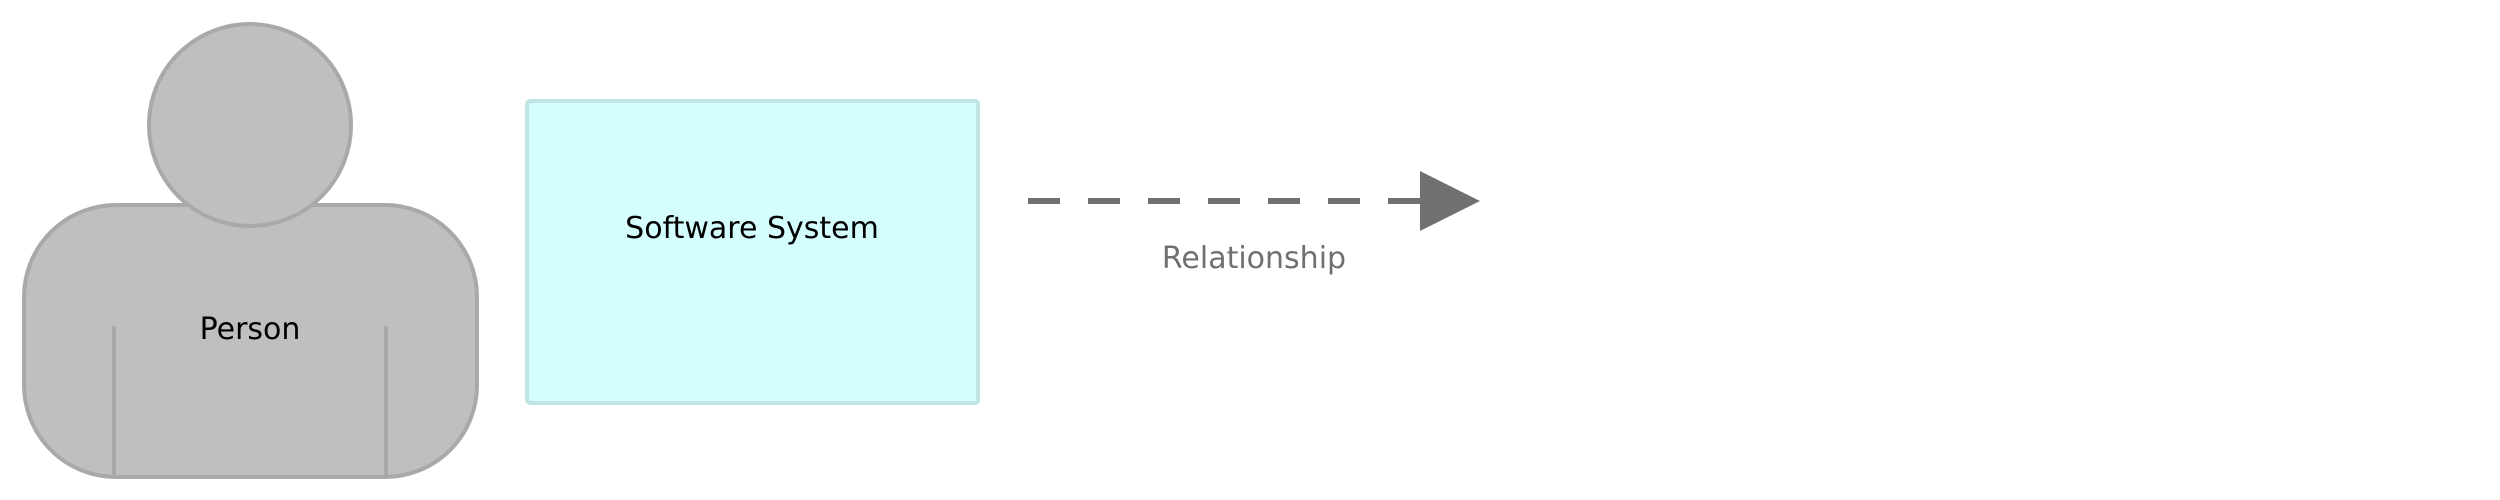 This screenshot has height=500, width=2500. I want to click on software-system-box, so click(752, 252).